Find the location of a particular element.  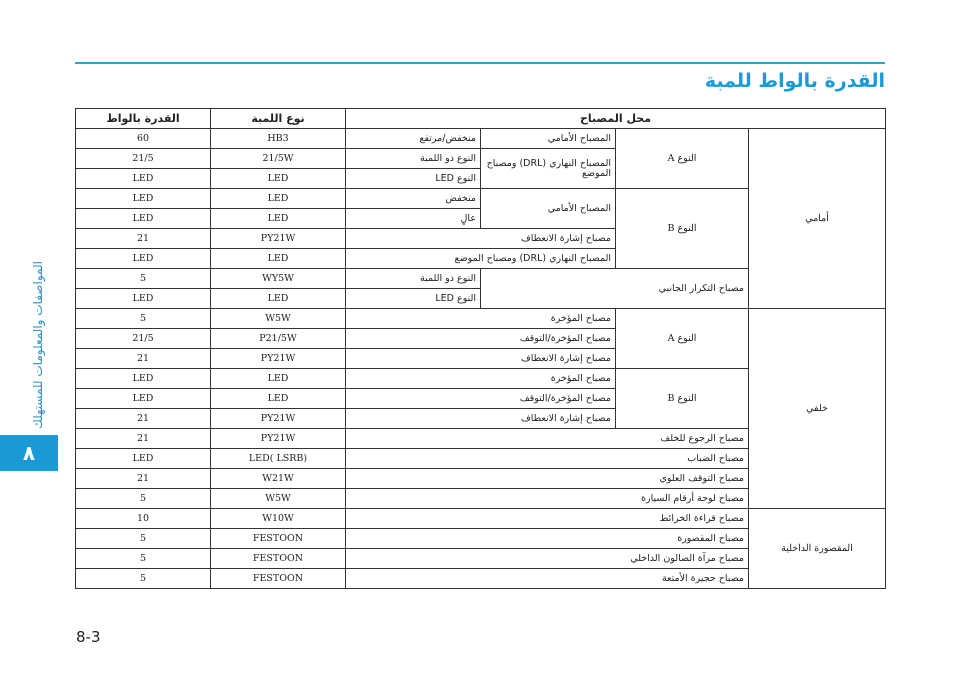

table-cell: P21/5W is located at coordinates (278, 338).